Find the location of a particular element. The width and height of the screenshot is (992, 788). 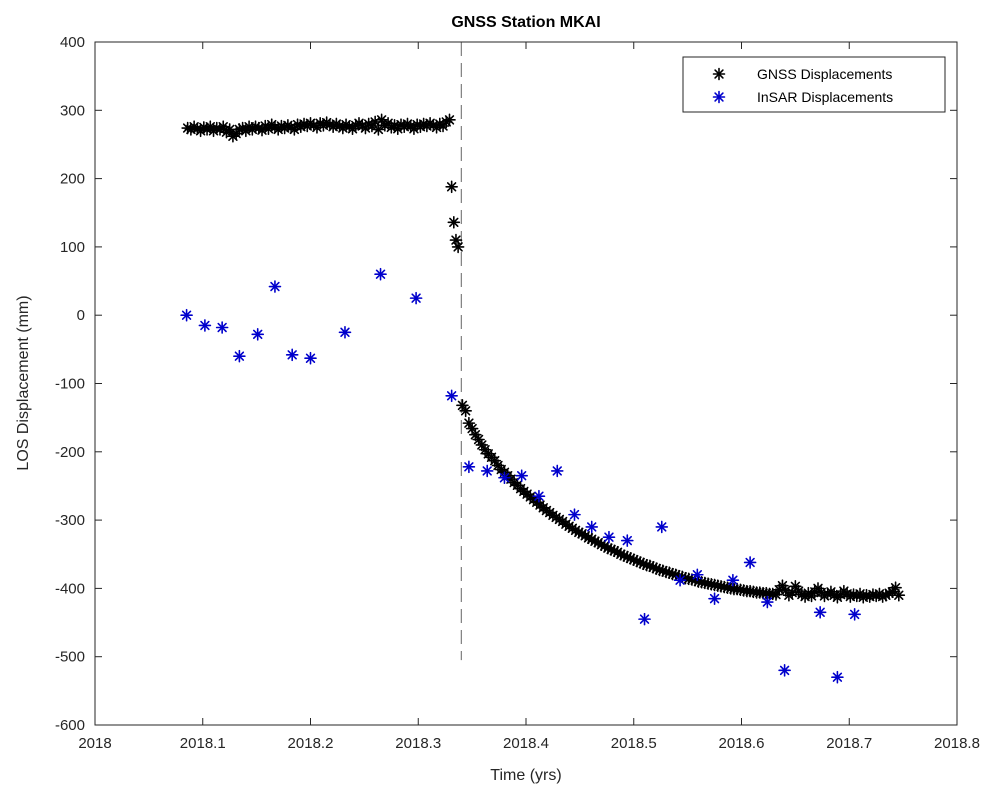

y-tick-label: 0 is located at coordinates (81, 315).